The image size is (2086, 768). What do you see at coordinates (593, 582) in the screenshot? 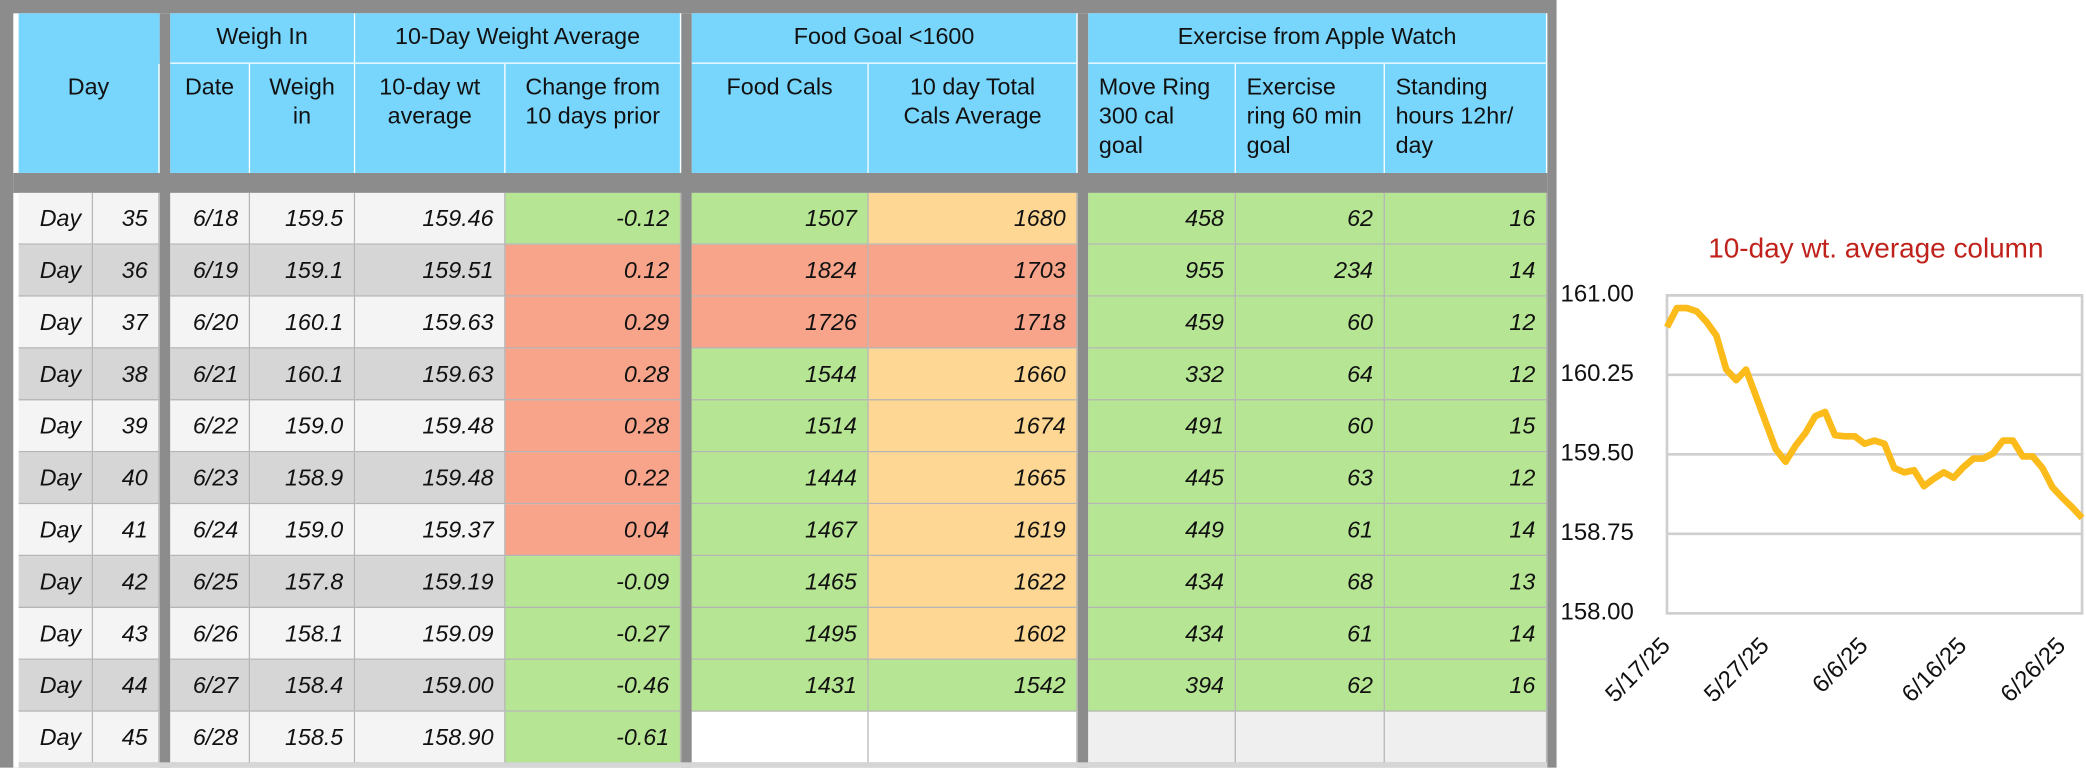
I see `table-cell: -0.09` at bounding box center [593, 582].